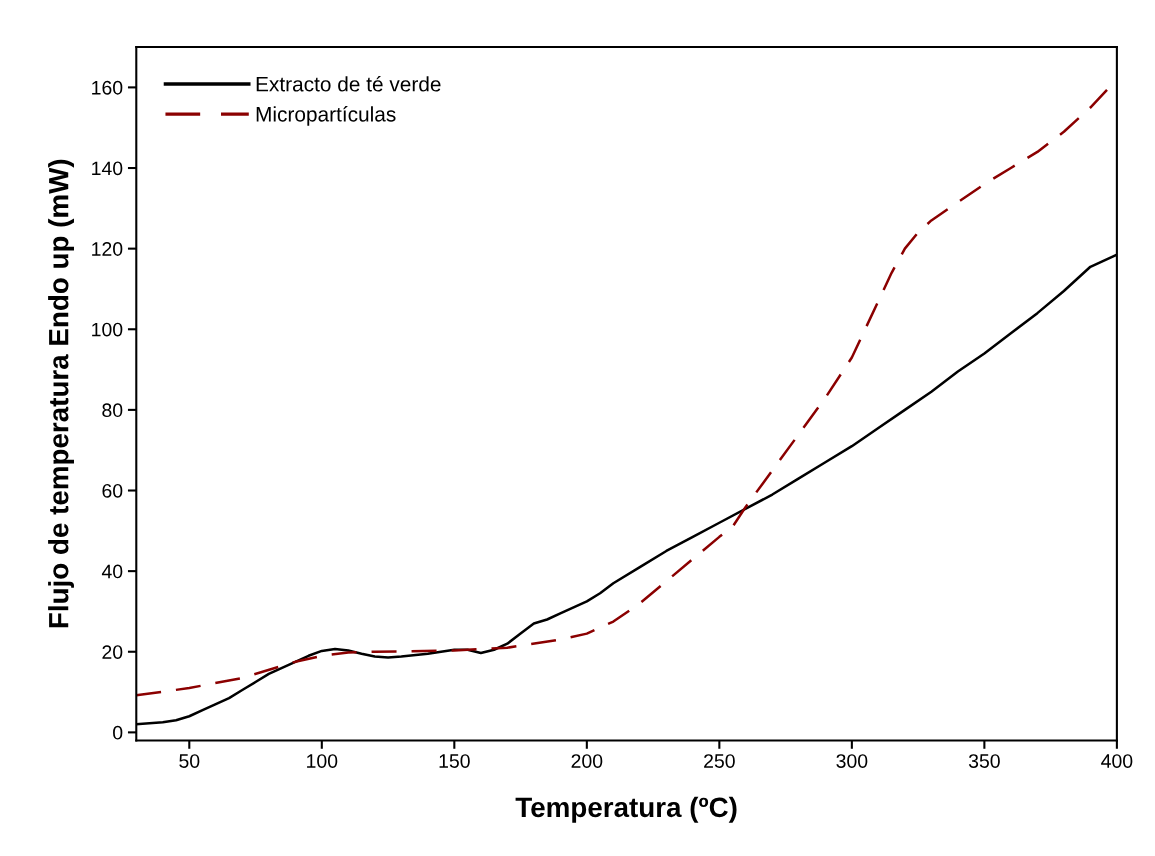 The image size is (1155, 856). What do you see at coordinates (454, 761) in the screenshot?
I see `x-tick-label: 150` at bounding box center [454, 761].